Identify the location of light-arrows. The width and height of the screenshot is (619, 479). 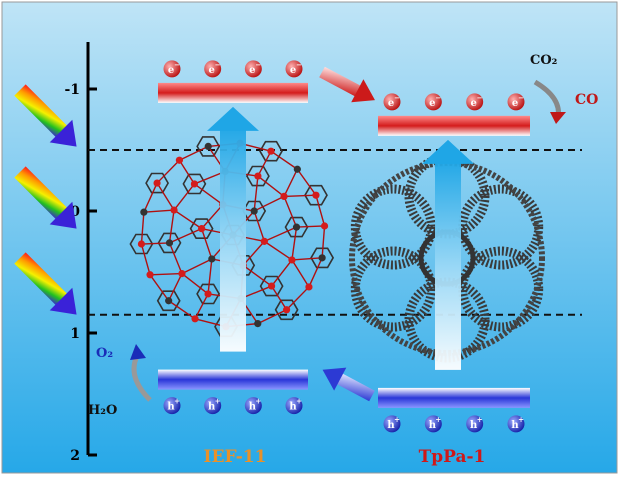
(45, 199).